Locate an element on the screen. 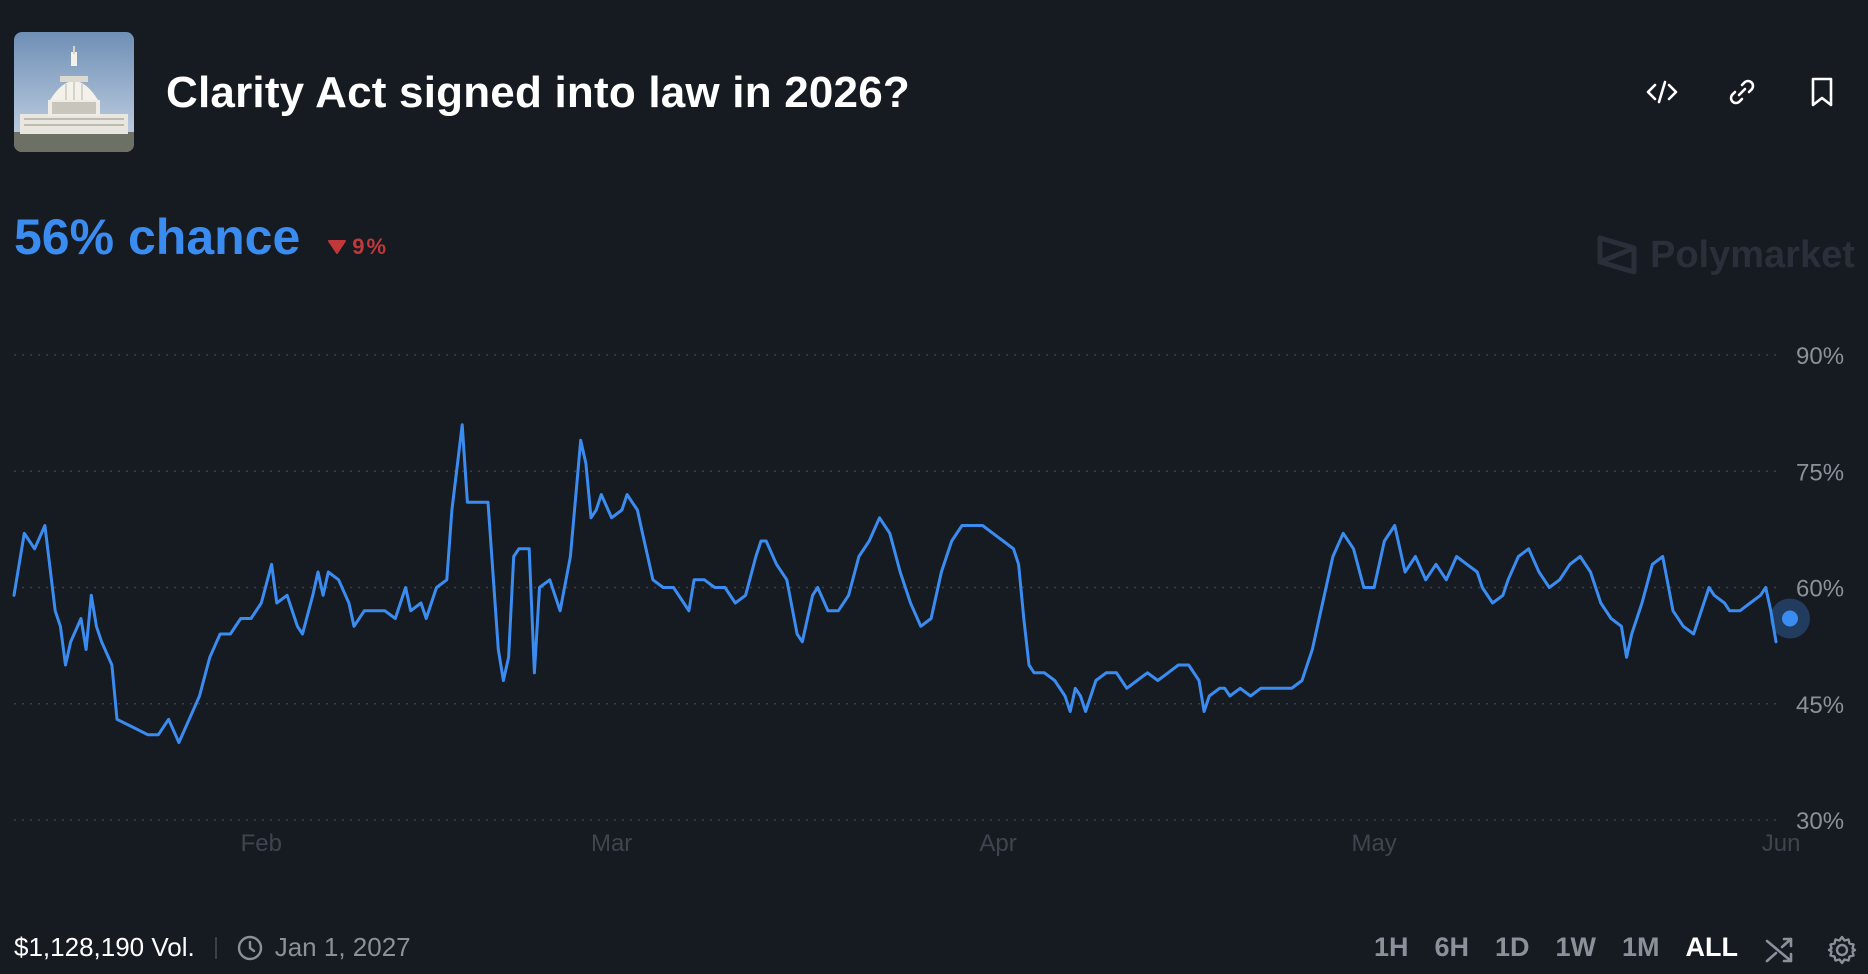 The width and height of the screenshot is (1868, 974). bookmark-icon is located at coordinates (1822, 92).